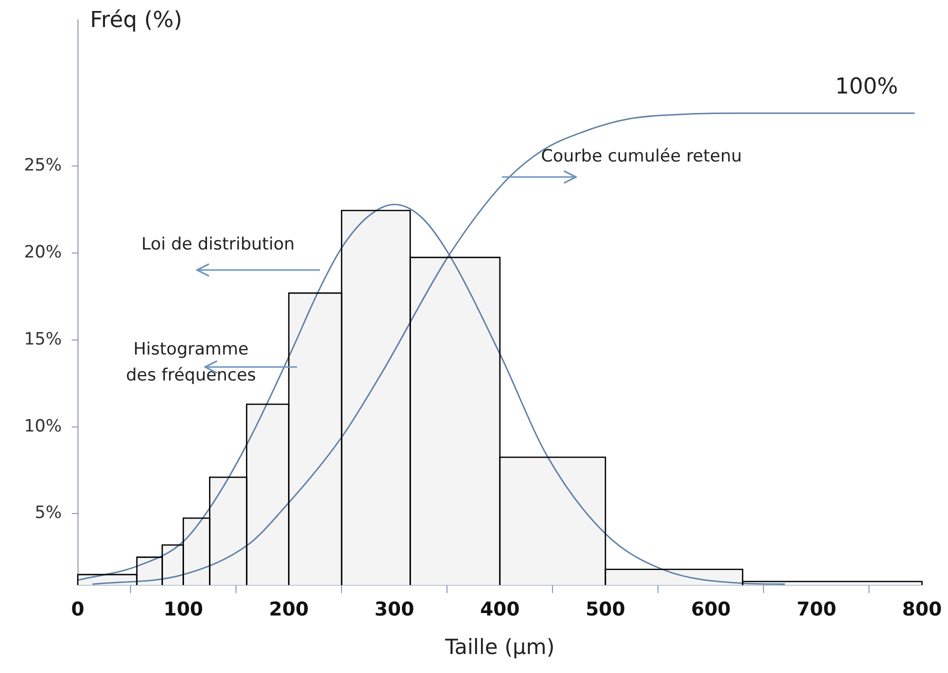  What do you see at coordinates (394, 609) in the screenshot?
I see `x-tick-label: 300` at bounding box center [394, 609].